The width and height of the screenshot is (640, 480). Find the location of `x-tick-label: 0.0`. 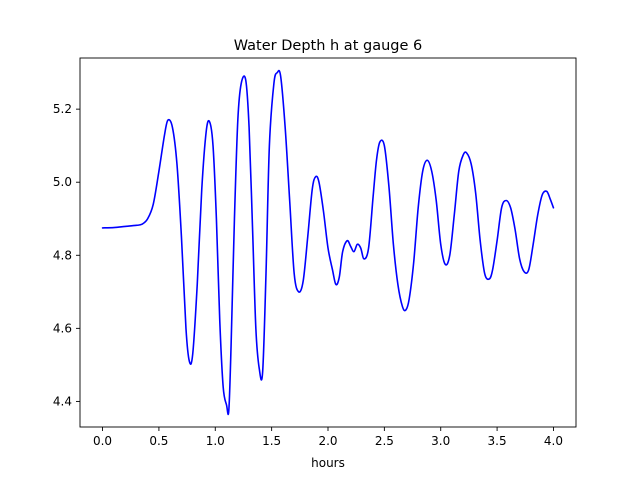

x-tick-label: 0.0 is located at coordinates (102, 441).